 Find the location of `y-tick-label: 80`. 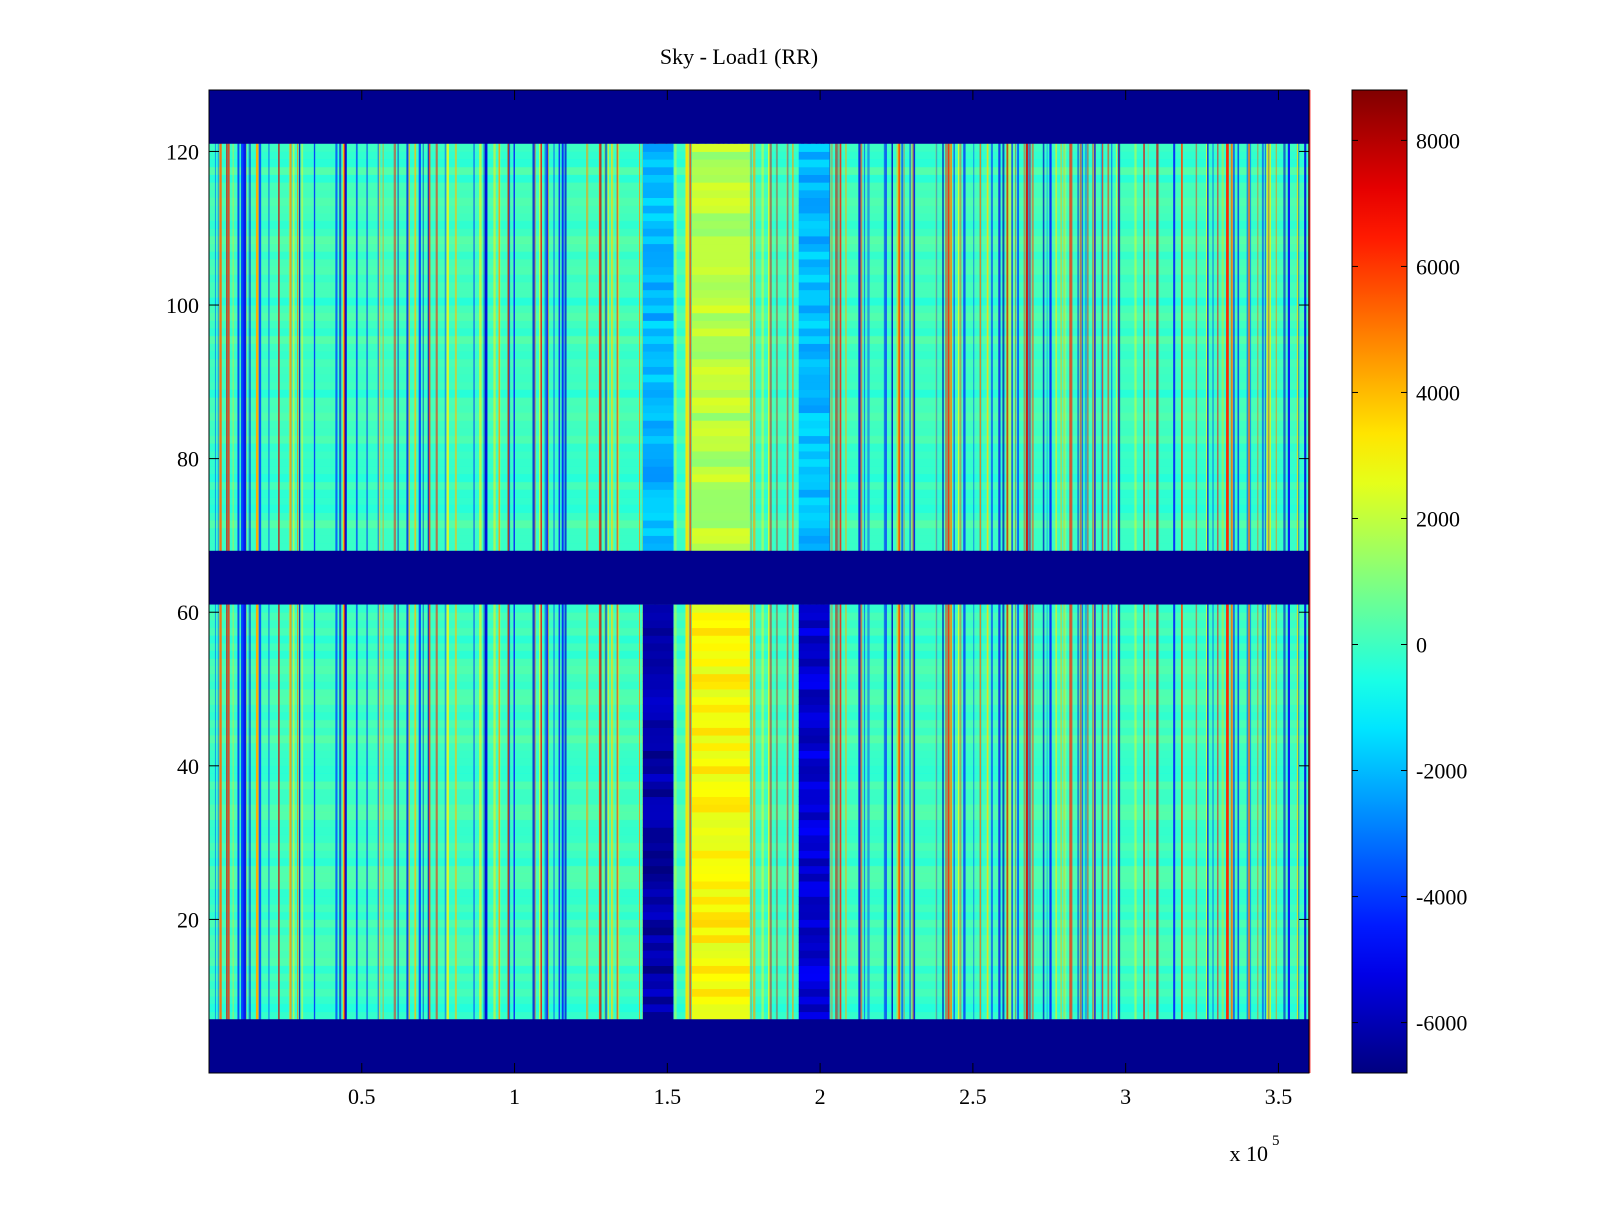

y-tick-label: 80 is located at coordinates (188, 459).